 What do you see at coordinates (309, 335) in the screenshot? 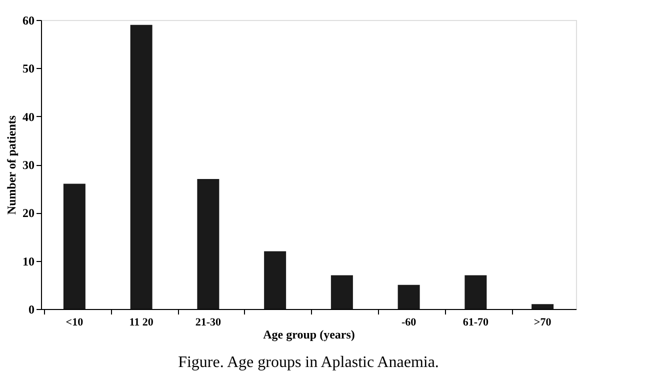
I see `x-axis-title: Age group (years)` at bounding box center [309, 335].